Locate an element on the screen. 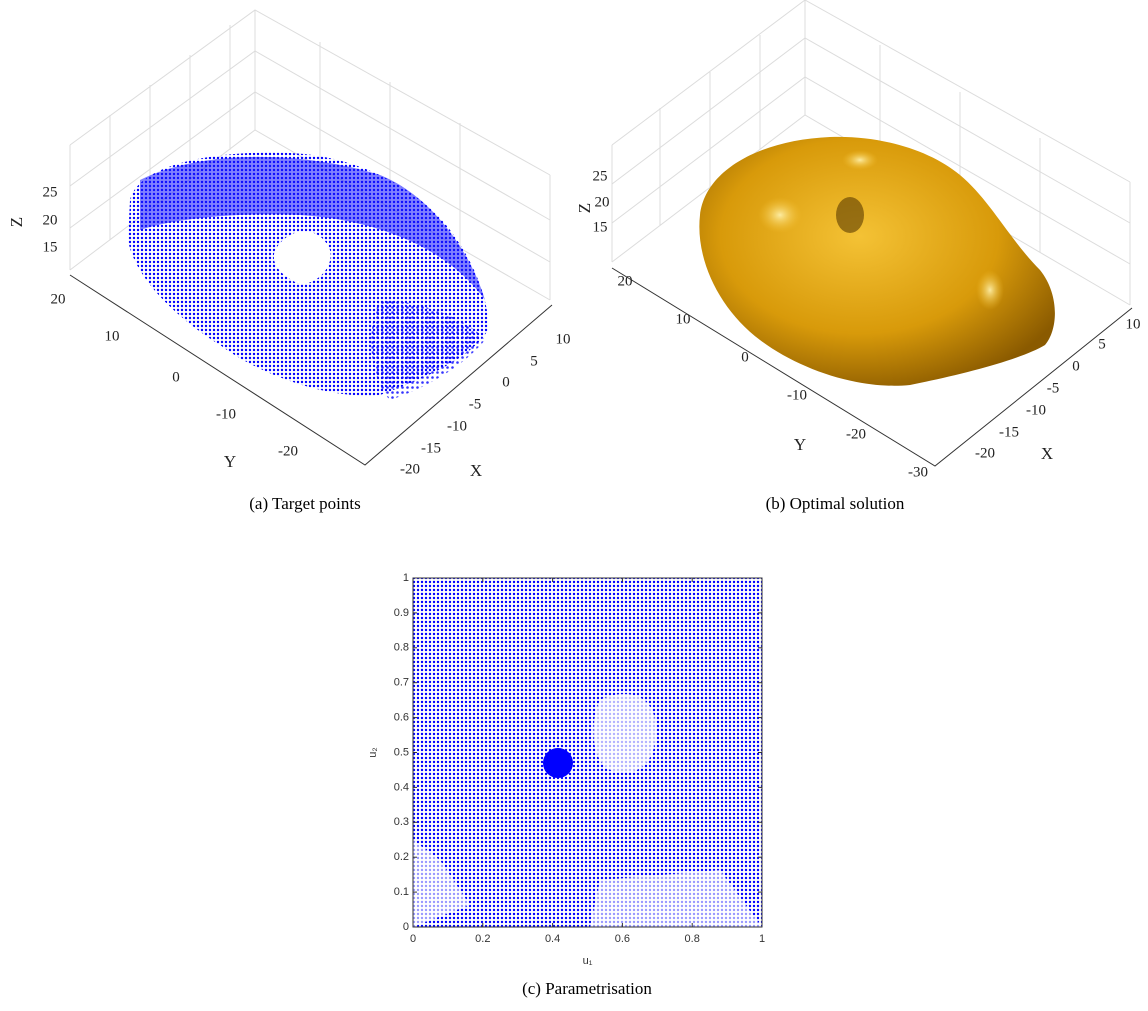  x-tick-label: 0.8 is located at coordinates (692, 939).